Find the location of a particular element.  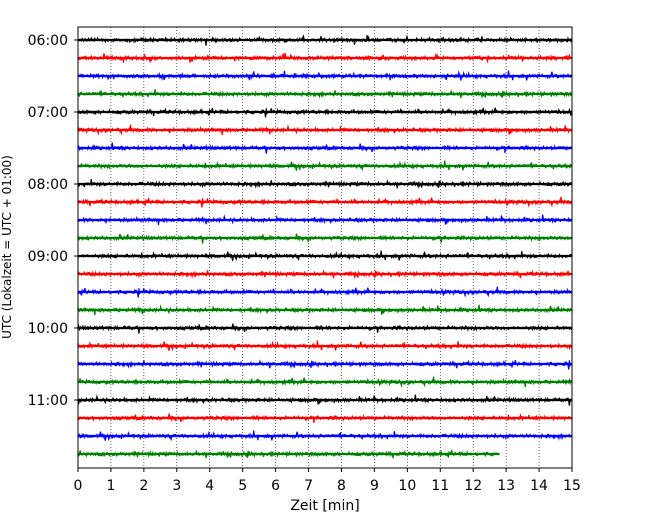

y-tick-label: 09:00 is located at coordinates (48, 257).